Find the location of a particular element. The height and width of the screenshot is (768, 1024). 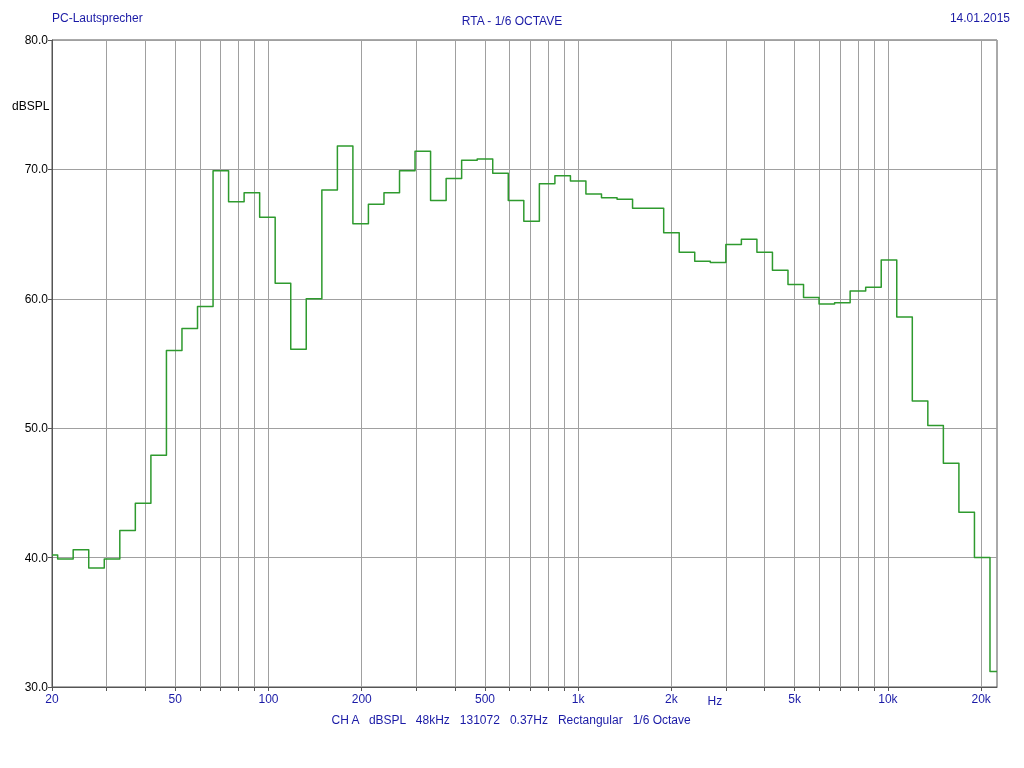

x-tick-label: 500 is located at coordinates (485, 699).